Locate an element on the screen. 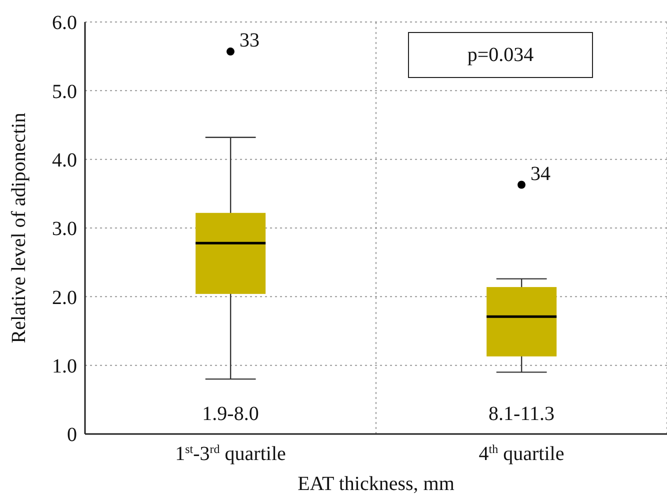  y-tick-label: 4.0 is located at coordinates (64, 160).